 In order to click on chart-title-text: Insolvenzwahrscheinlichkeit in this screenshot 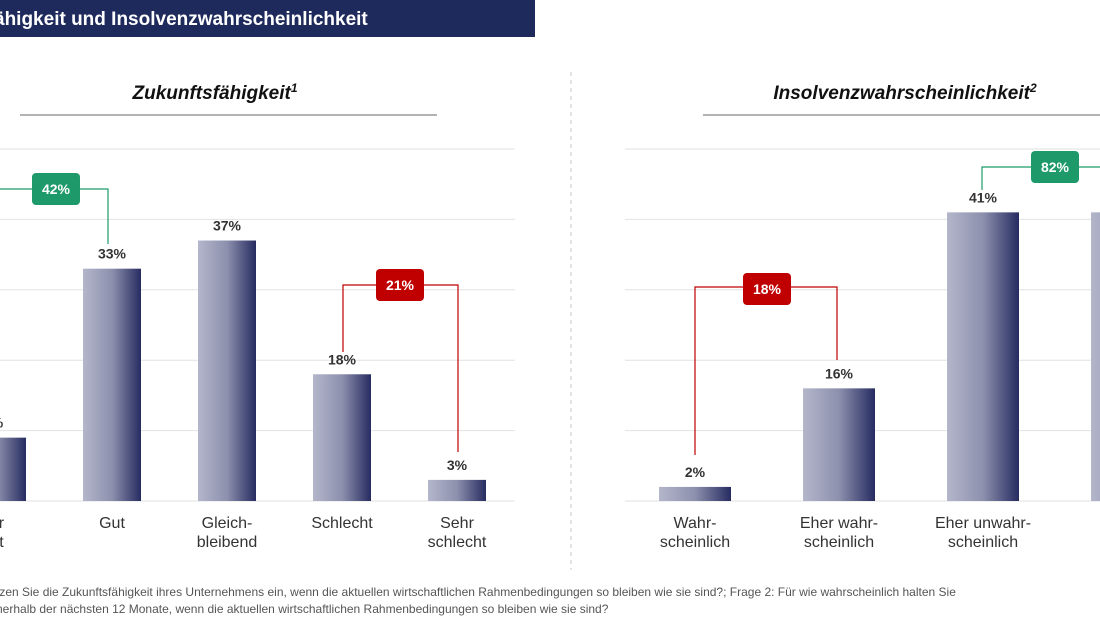, I will do `click(901, 93)`.